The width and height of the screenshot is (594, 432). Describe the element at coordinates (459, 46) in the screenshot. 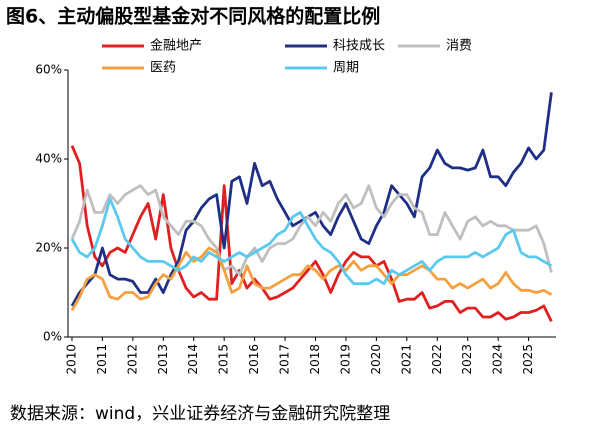

I see `legend-label: 消费` at that location.